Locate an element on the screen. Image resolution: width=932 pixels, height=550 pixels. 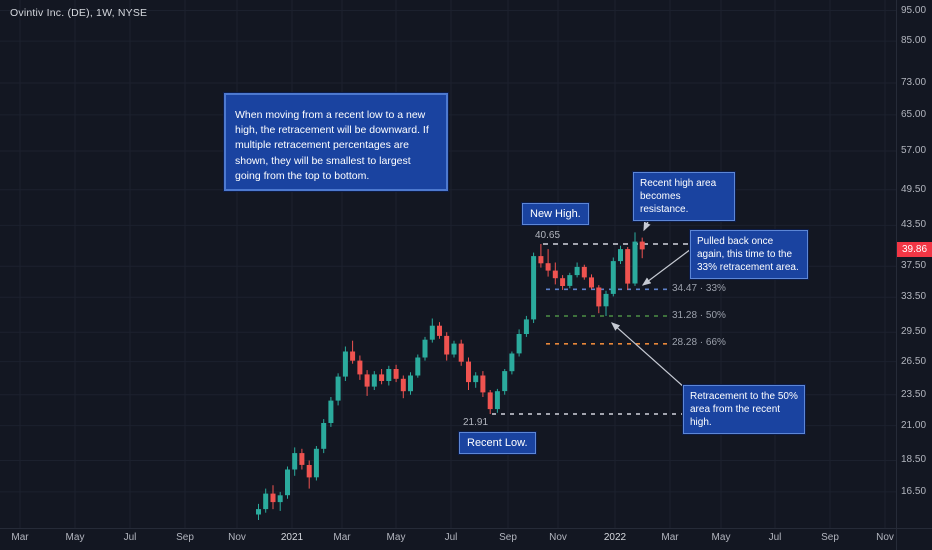
recent-low-price-label: 21.91 is located at coordinates (476, 422).